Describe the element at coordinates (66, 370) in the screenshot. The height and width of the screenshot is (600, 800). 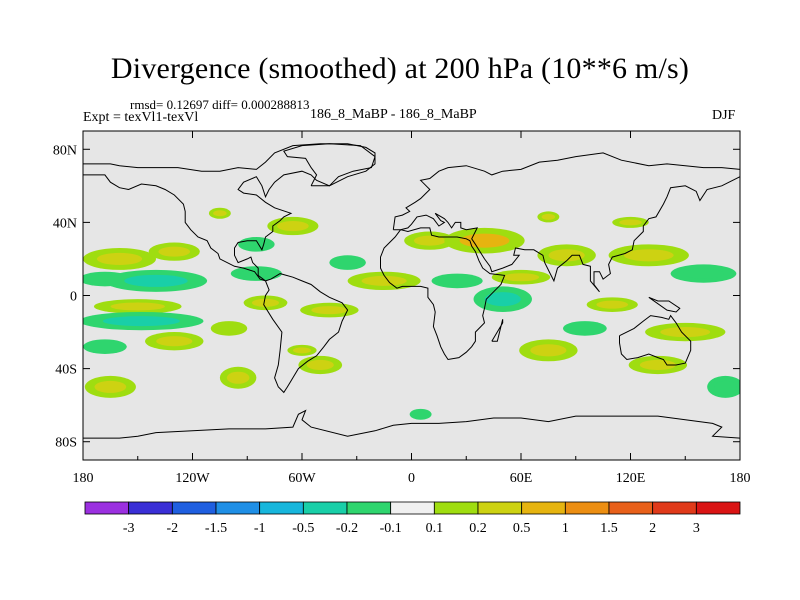
I see `y-tick-label-3: 40S` at that location.